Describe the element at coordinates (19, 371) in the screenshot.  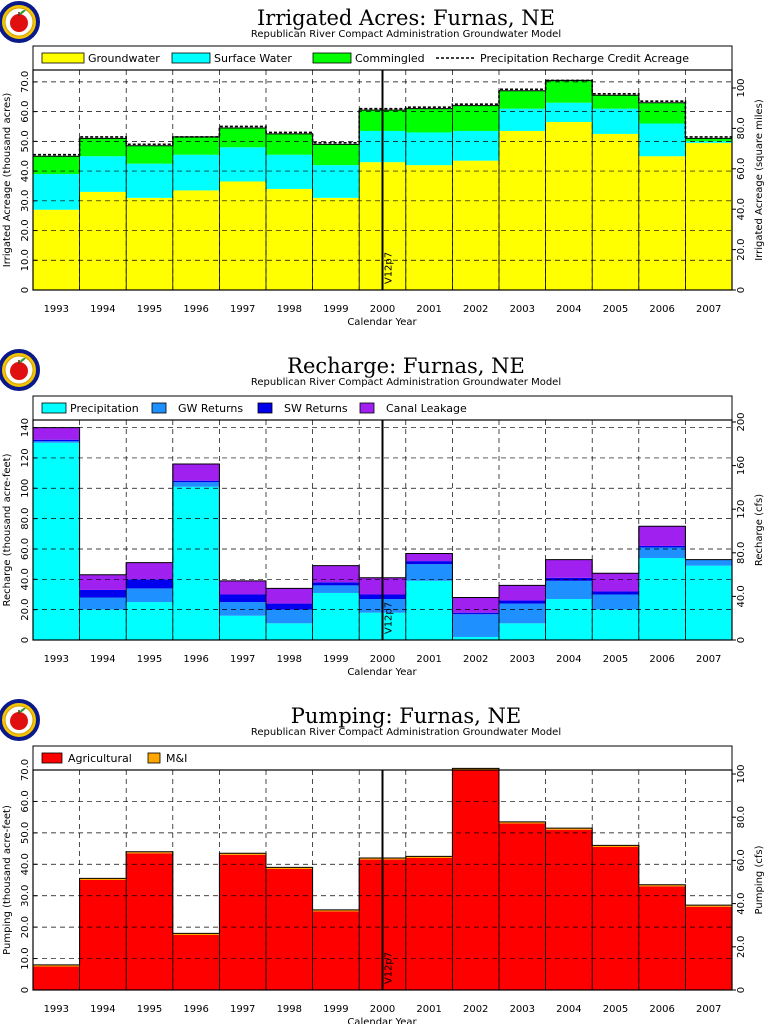
I see `logo-apple` at that location.